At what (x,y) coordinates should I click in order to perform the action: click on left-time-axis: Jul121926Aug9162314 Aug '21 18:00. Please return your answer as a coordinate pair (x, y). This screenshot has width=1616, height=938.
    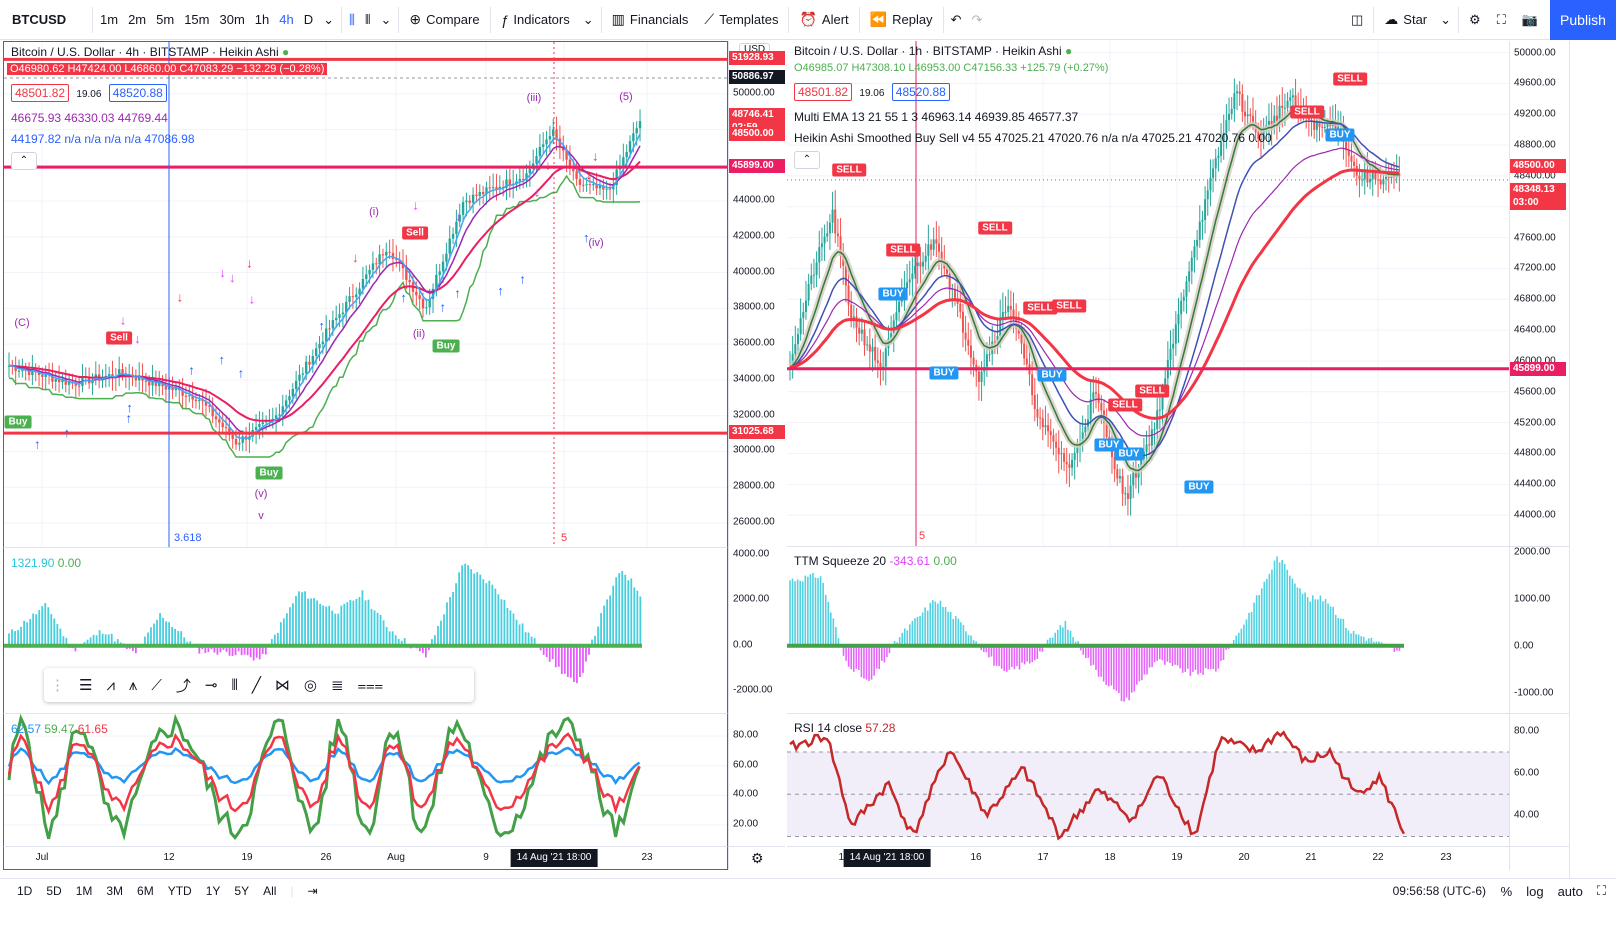
    Looking at the image, I should click on (365, 858).